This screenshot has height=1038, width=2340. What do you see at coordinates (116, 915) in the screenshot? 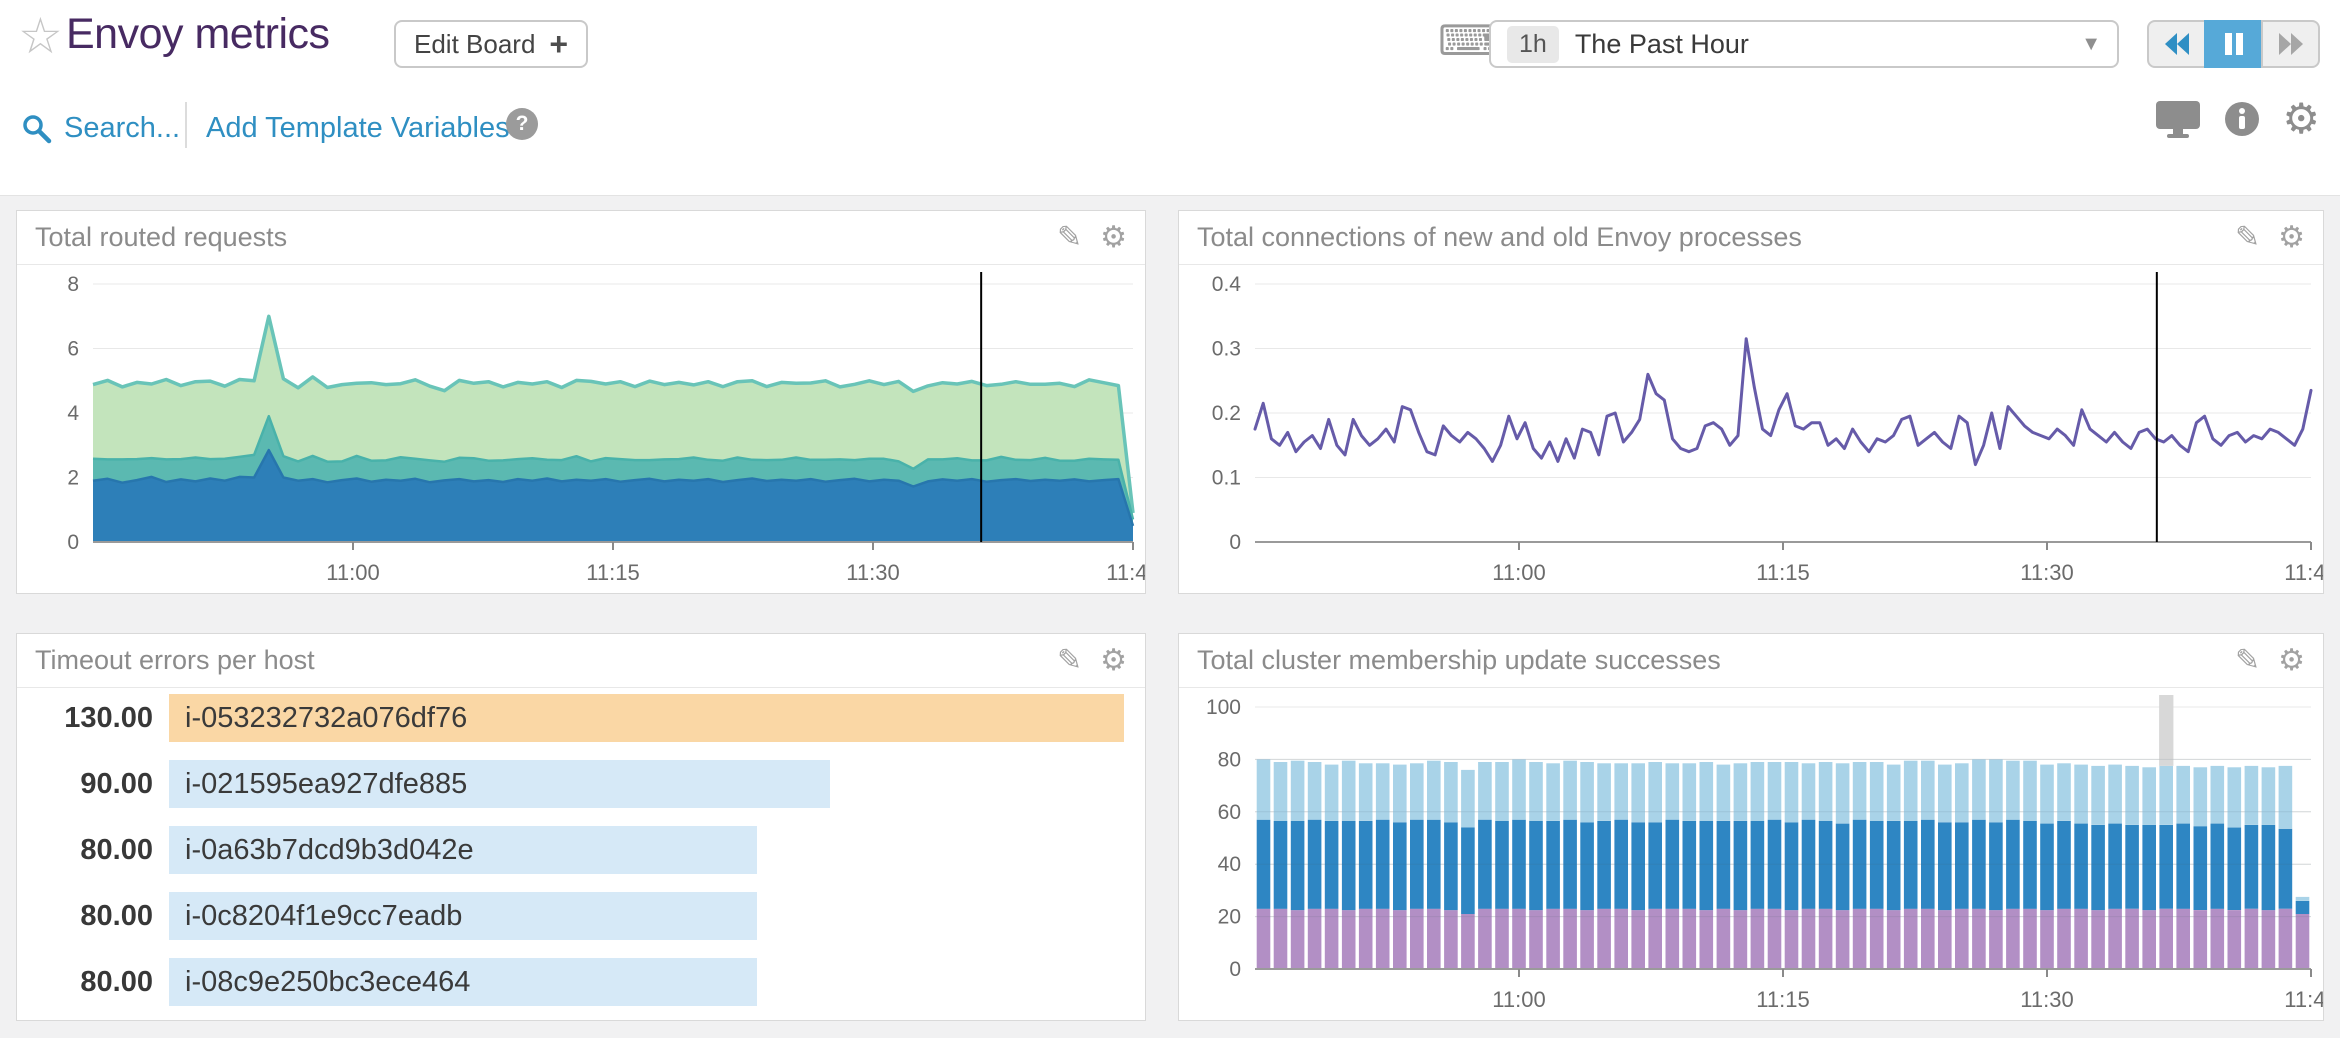
I see `toplist-value: 80.00` at bounding box center [116, 915].